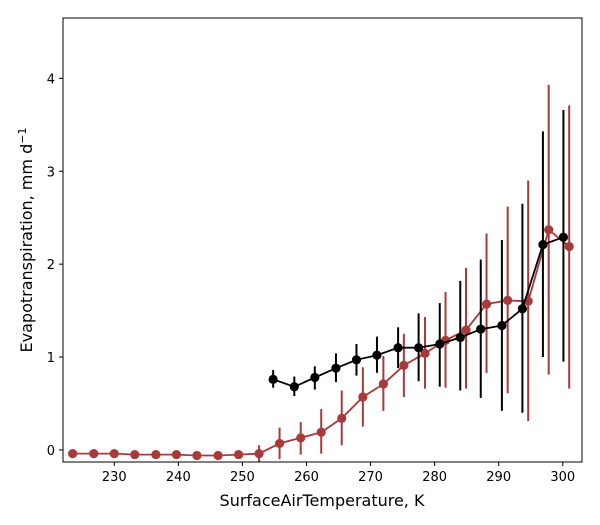 This screenshot has height=525, width=600. I want to click on y-tick-label: 0, so click(51, 451).